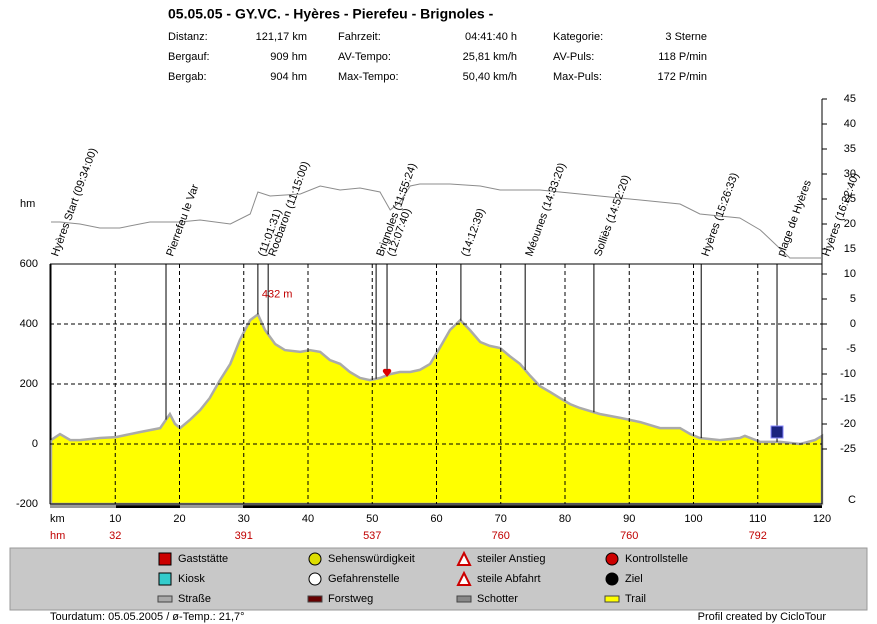  I want to click on x-tick-label: 10, so click(115, 519).